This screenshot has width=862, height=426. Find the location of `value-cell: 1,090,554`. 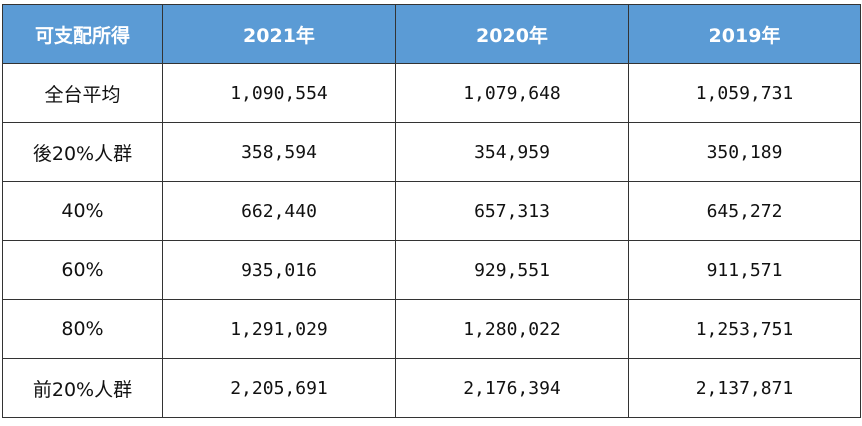

value-cell: 1,090,554 is located at coordinates (279, 93).